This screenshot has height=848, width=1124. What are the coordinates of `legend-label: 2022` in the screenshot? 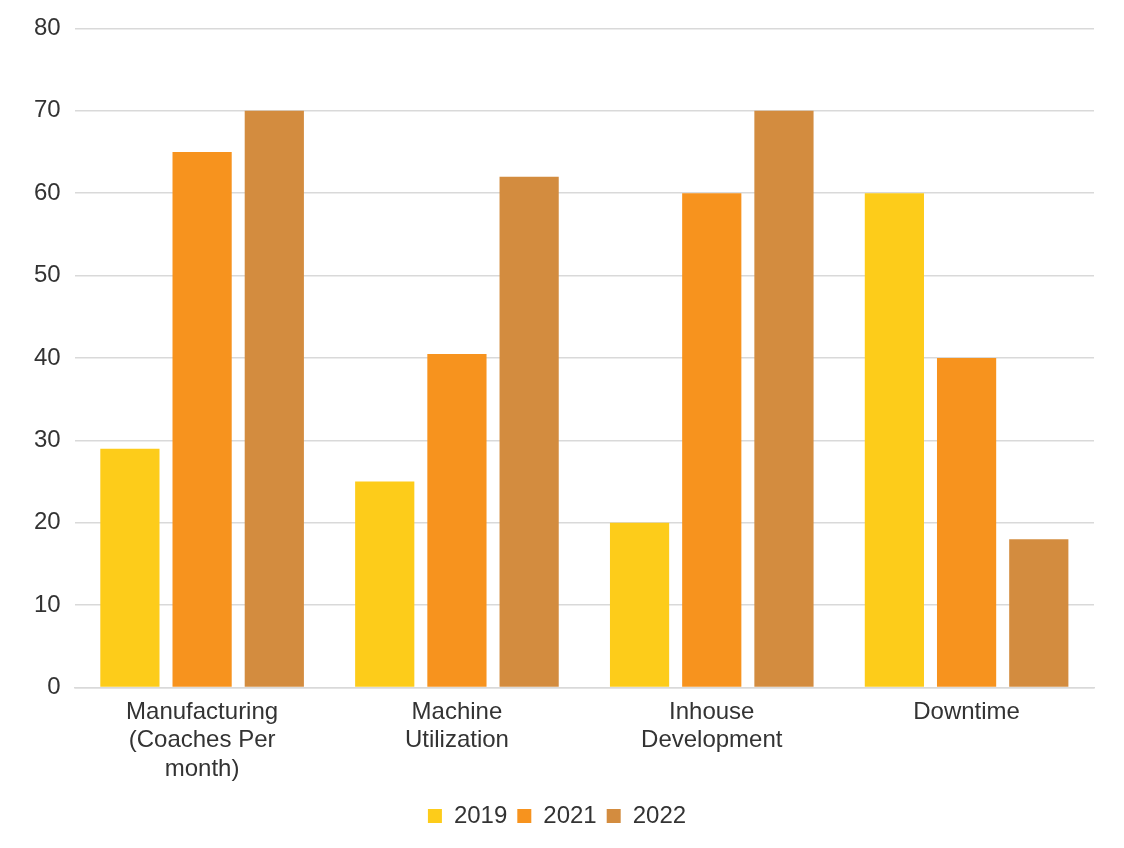 It's located at (659, 814).